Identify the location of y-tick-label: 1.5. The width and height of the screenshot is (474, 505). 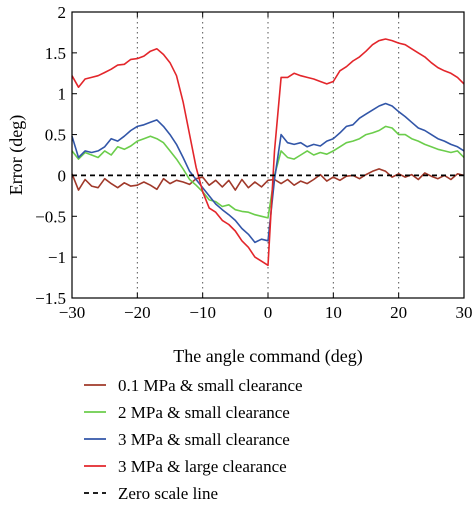
(55, 53).